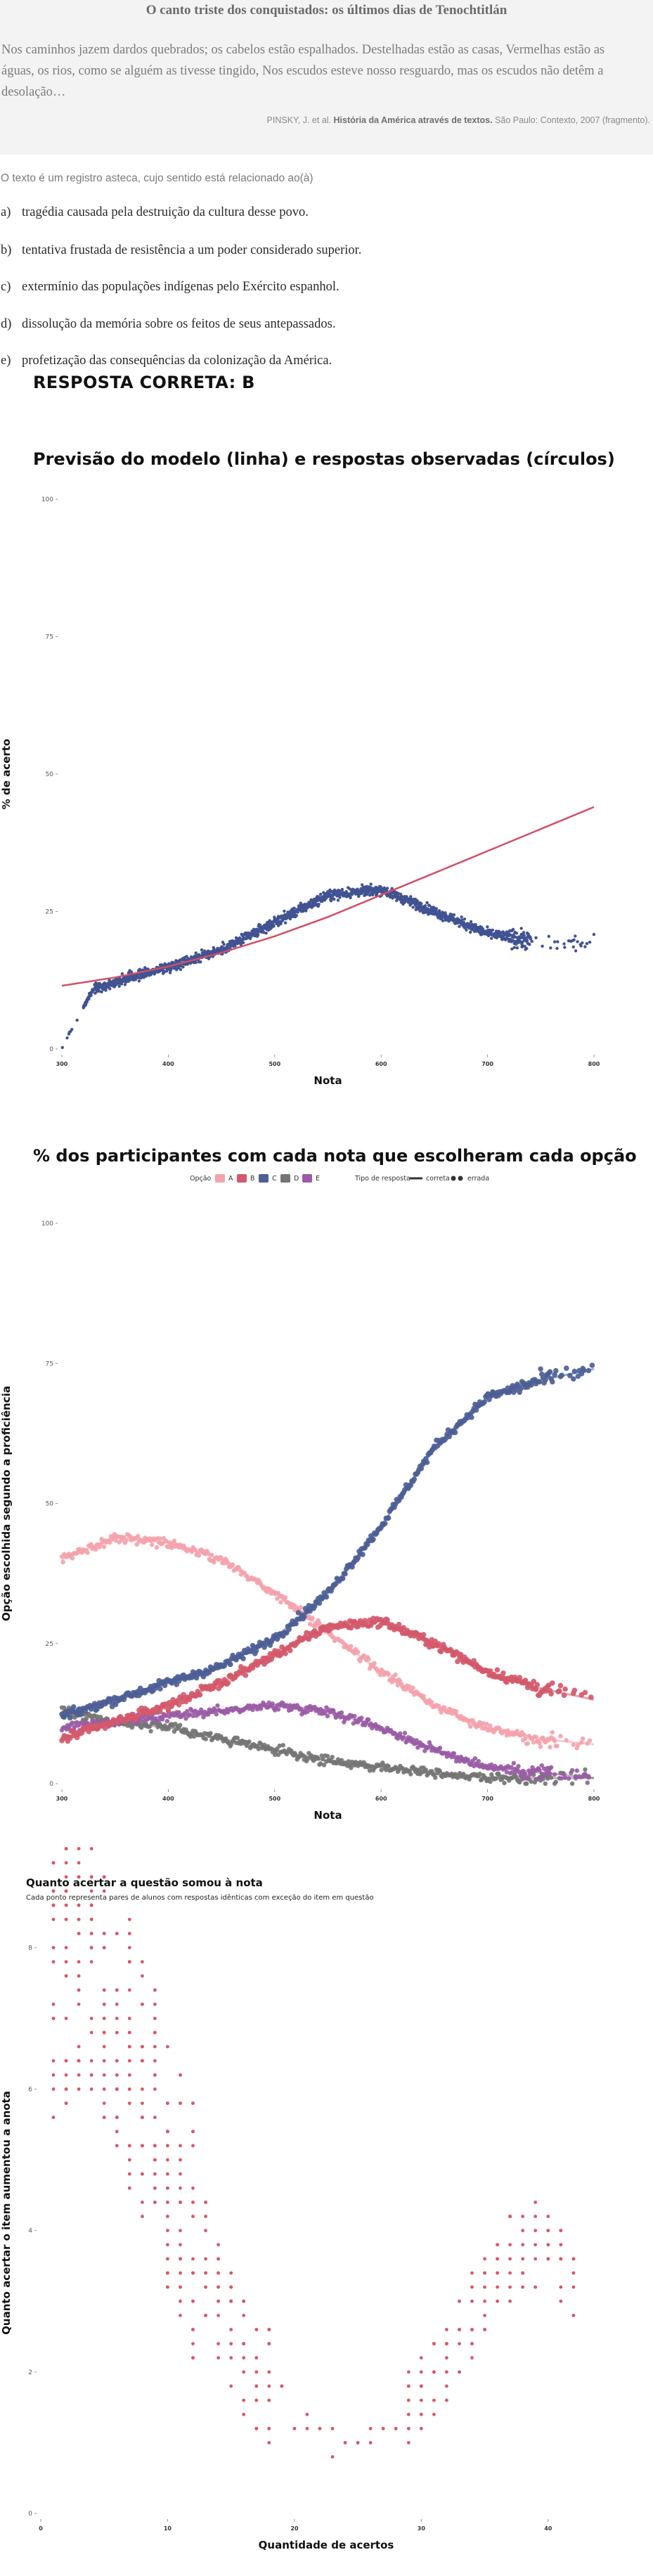 This screenshot has height=2576, width=653. I want to click on y-tick-label: 4, so click(30, 2231).